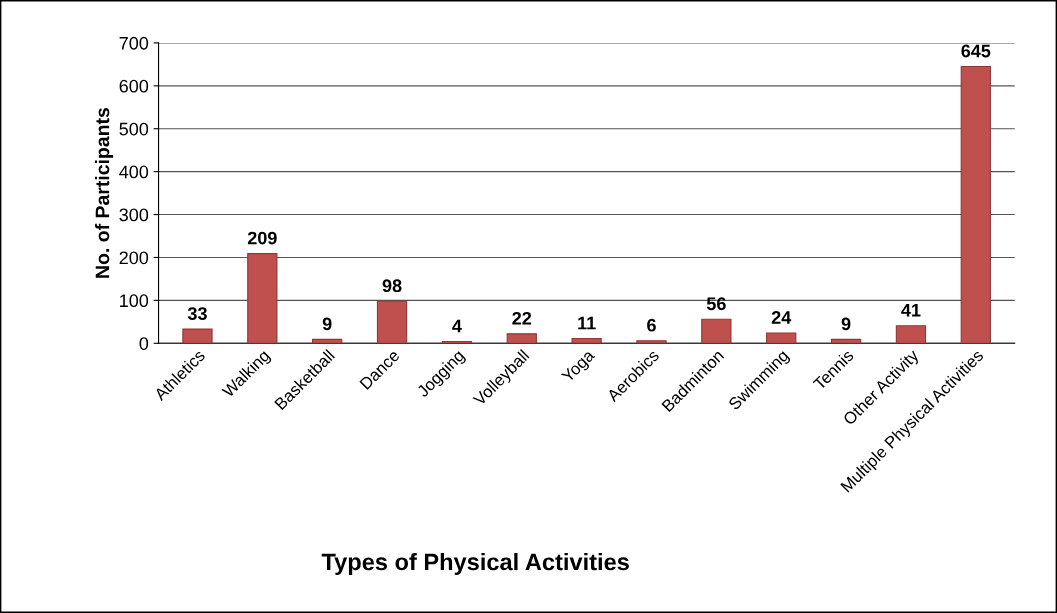 The height and width of the screenshot is (613, 1057). I want to click on x-axis-title: Types of Physical Activities, so click(475, 563).